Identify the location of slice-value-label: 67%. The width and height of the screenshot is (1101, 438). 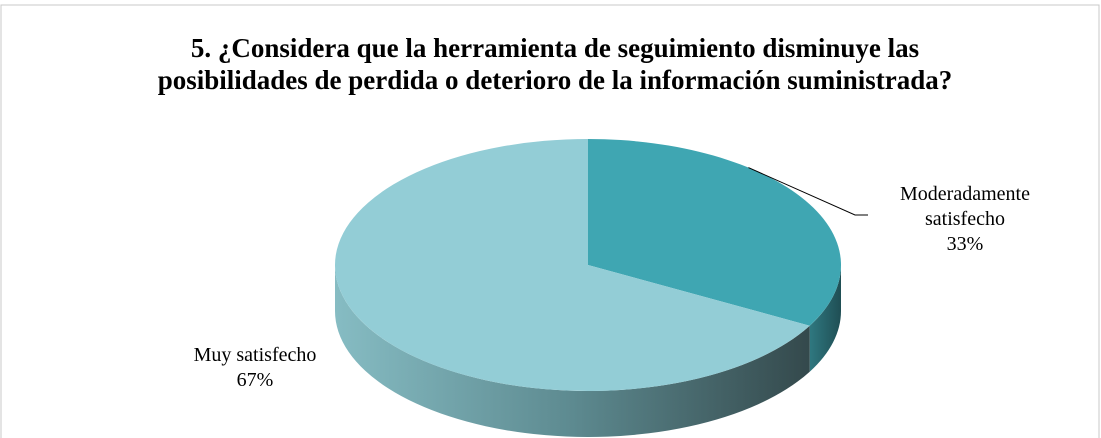
(255, 380).